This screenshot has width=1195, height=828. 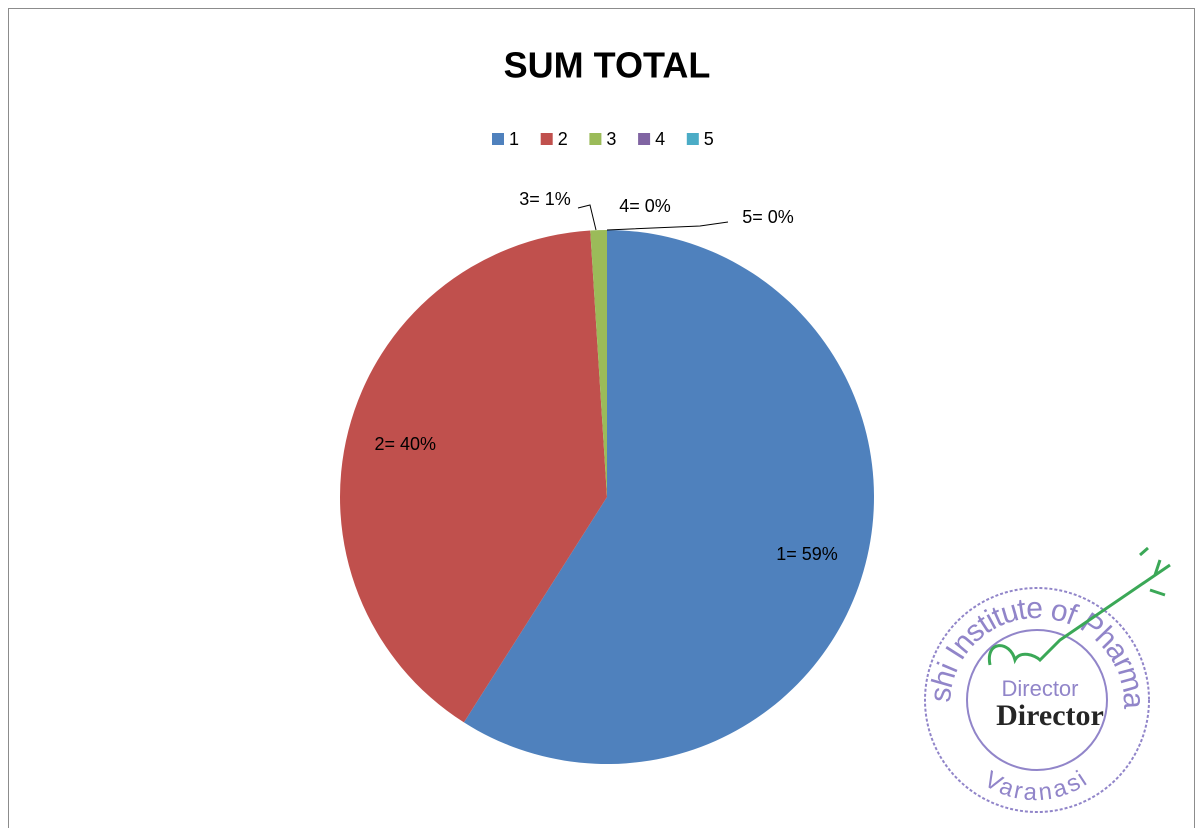 I want to click on chart-title: SUM TOTAL, so click(x=607, y=65).